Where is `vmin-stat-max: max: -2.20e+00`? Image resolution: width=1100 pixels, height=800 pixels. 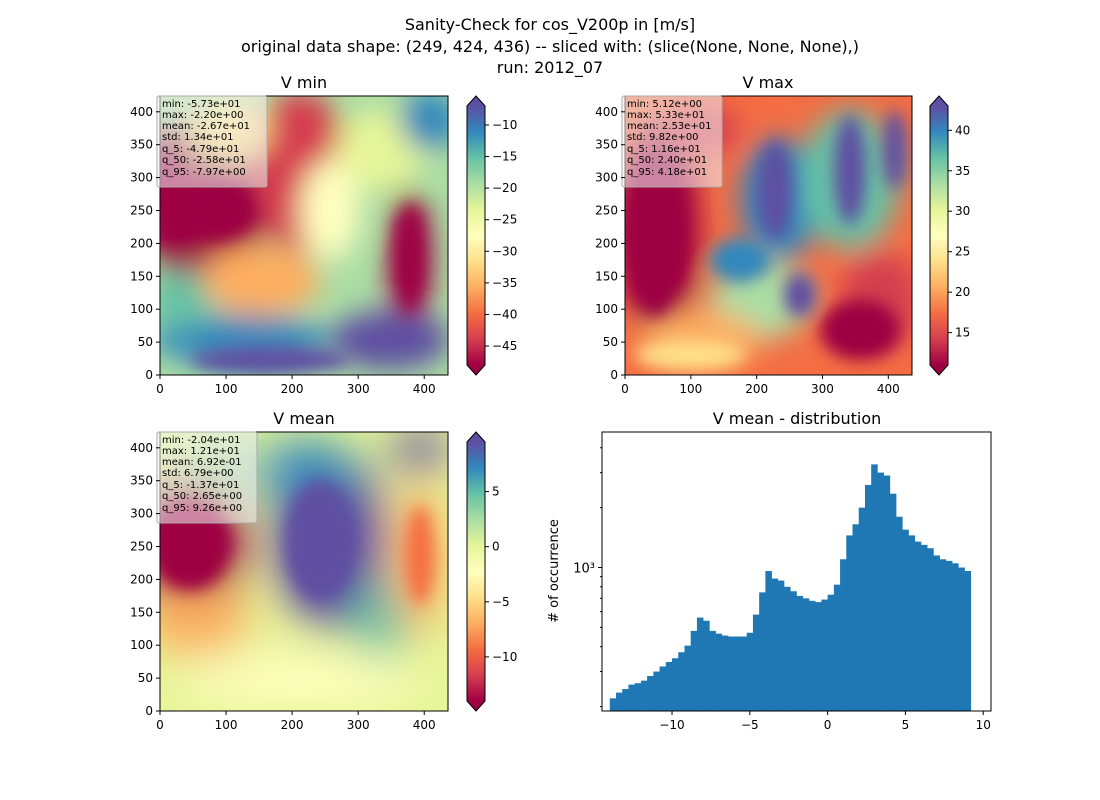
vmin-stat-max: max: -2.20e+00 is located at coordinates (202, 115).